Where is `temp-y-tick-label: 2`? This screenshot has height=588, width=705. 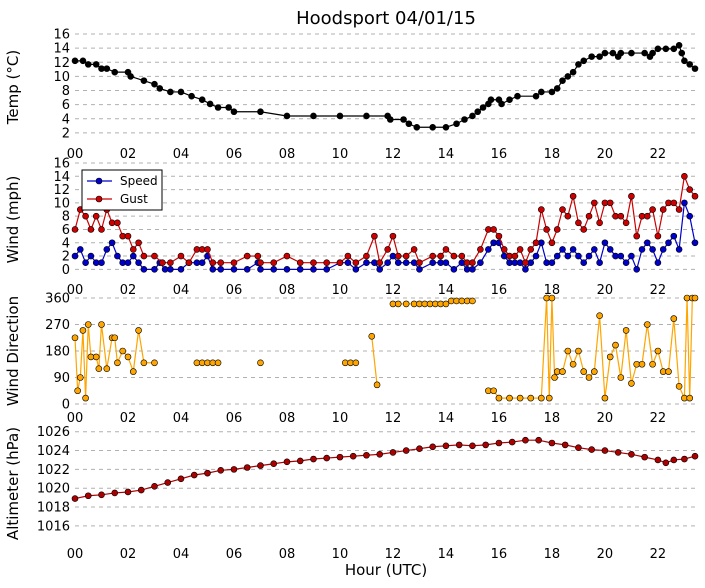
temp-y-tick-label: 2 is located at coordinates (66, 133).